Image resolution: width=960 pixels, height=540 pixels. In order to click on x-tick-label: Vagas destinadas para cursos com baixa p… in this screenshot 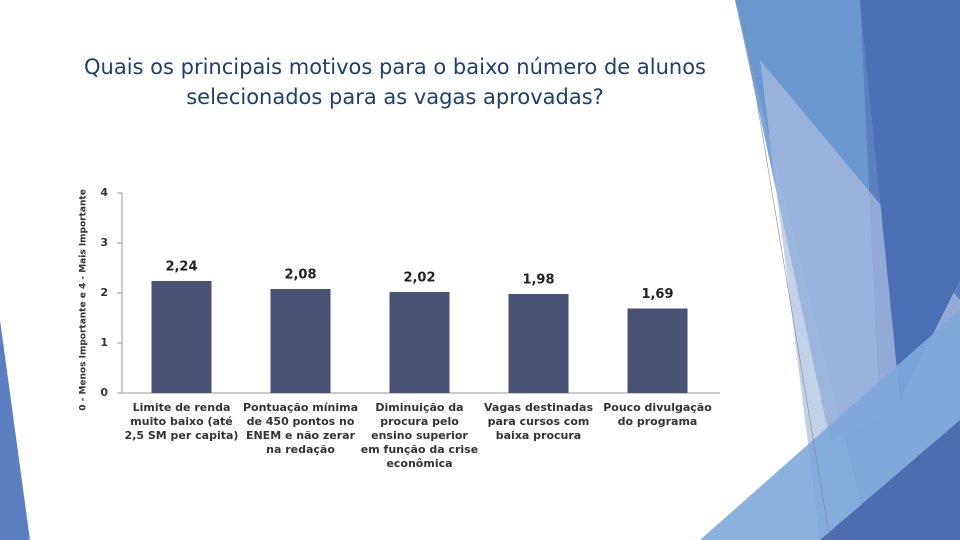, I will do `click(538, 421)`.